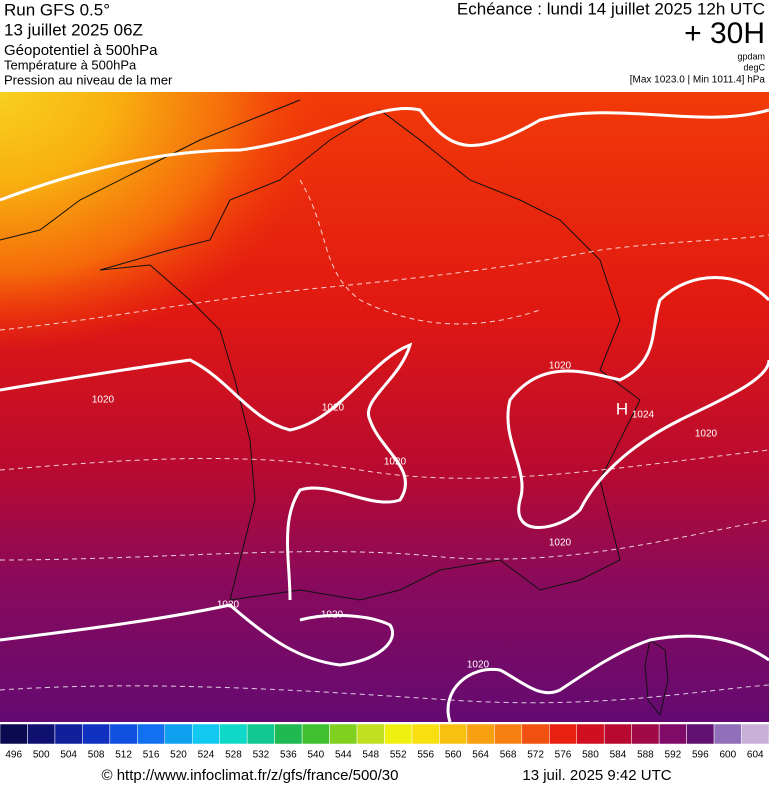 This screenshot has height=791, width=769. Describe the element at coordinates (73, 29) in the screenshot. I see `run-date: 13 juillet 2025 06Z` at that location.